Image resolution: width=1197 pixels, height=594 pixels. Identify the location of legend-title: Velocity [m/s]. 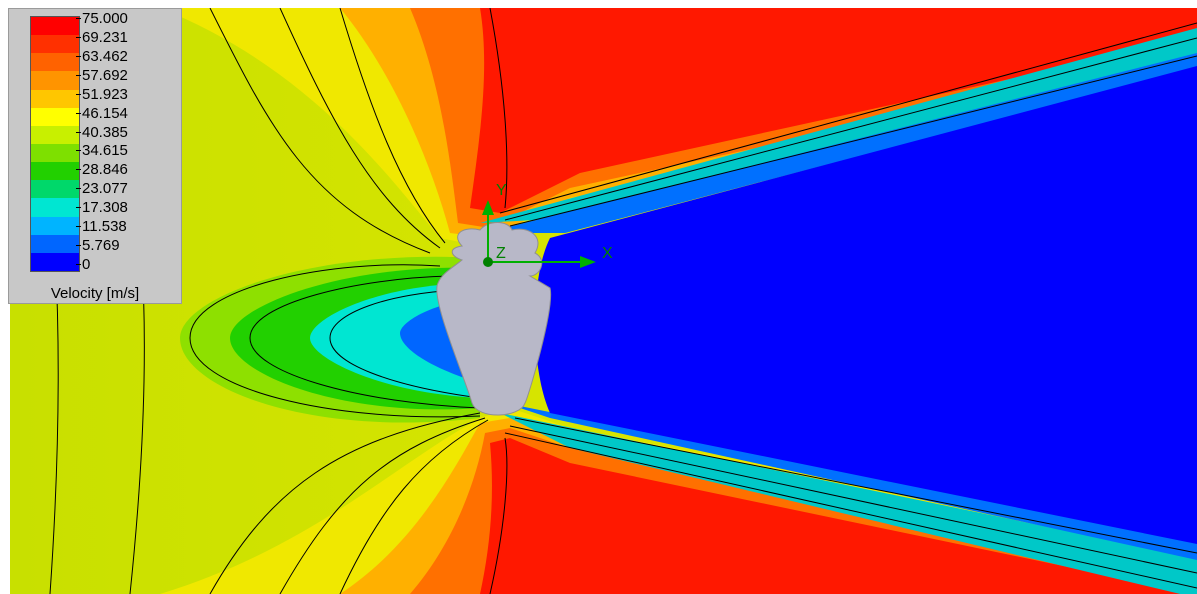
(95, 293).